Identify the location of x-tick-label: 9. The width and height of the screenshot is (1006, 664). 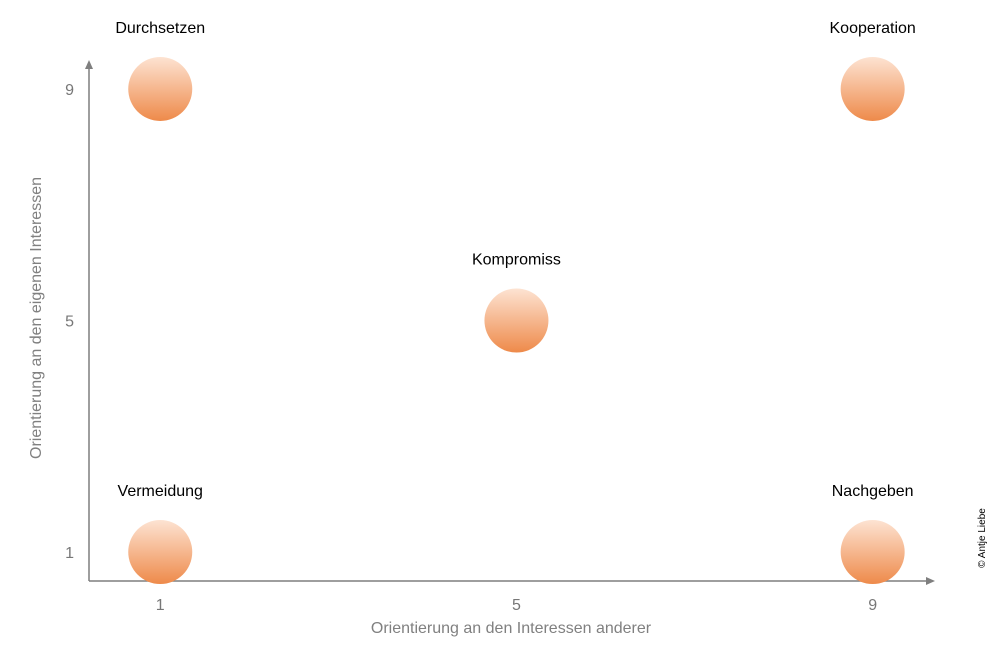
(872, 605).